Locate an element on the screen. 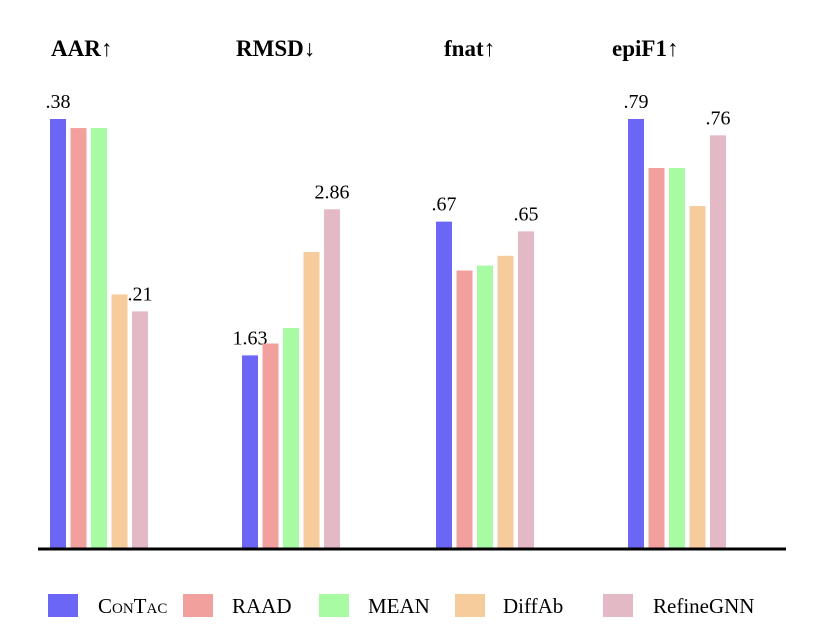  legend-item: DiffAb is located at coordinates (509, 606).